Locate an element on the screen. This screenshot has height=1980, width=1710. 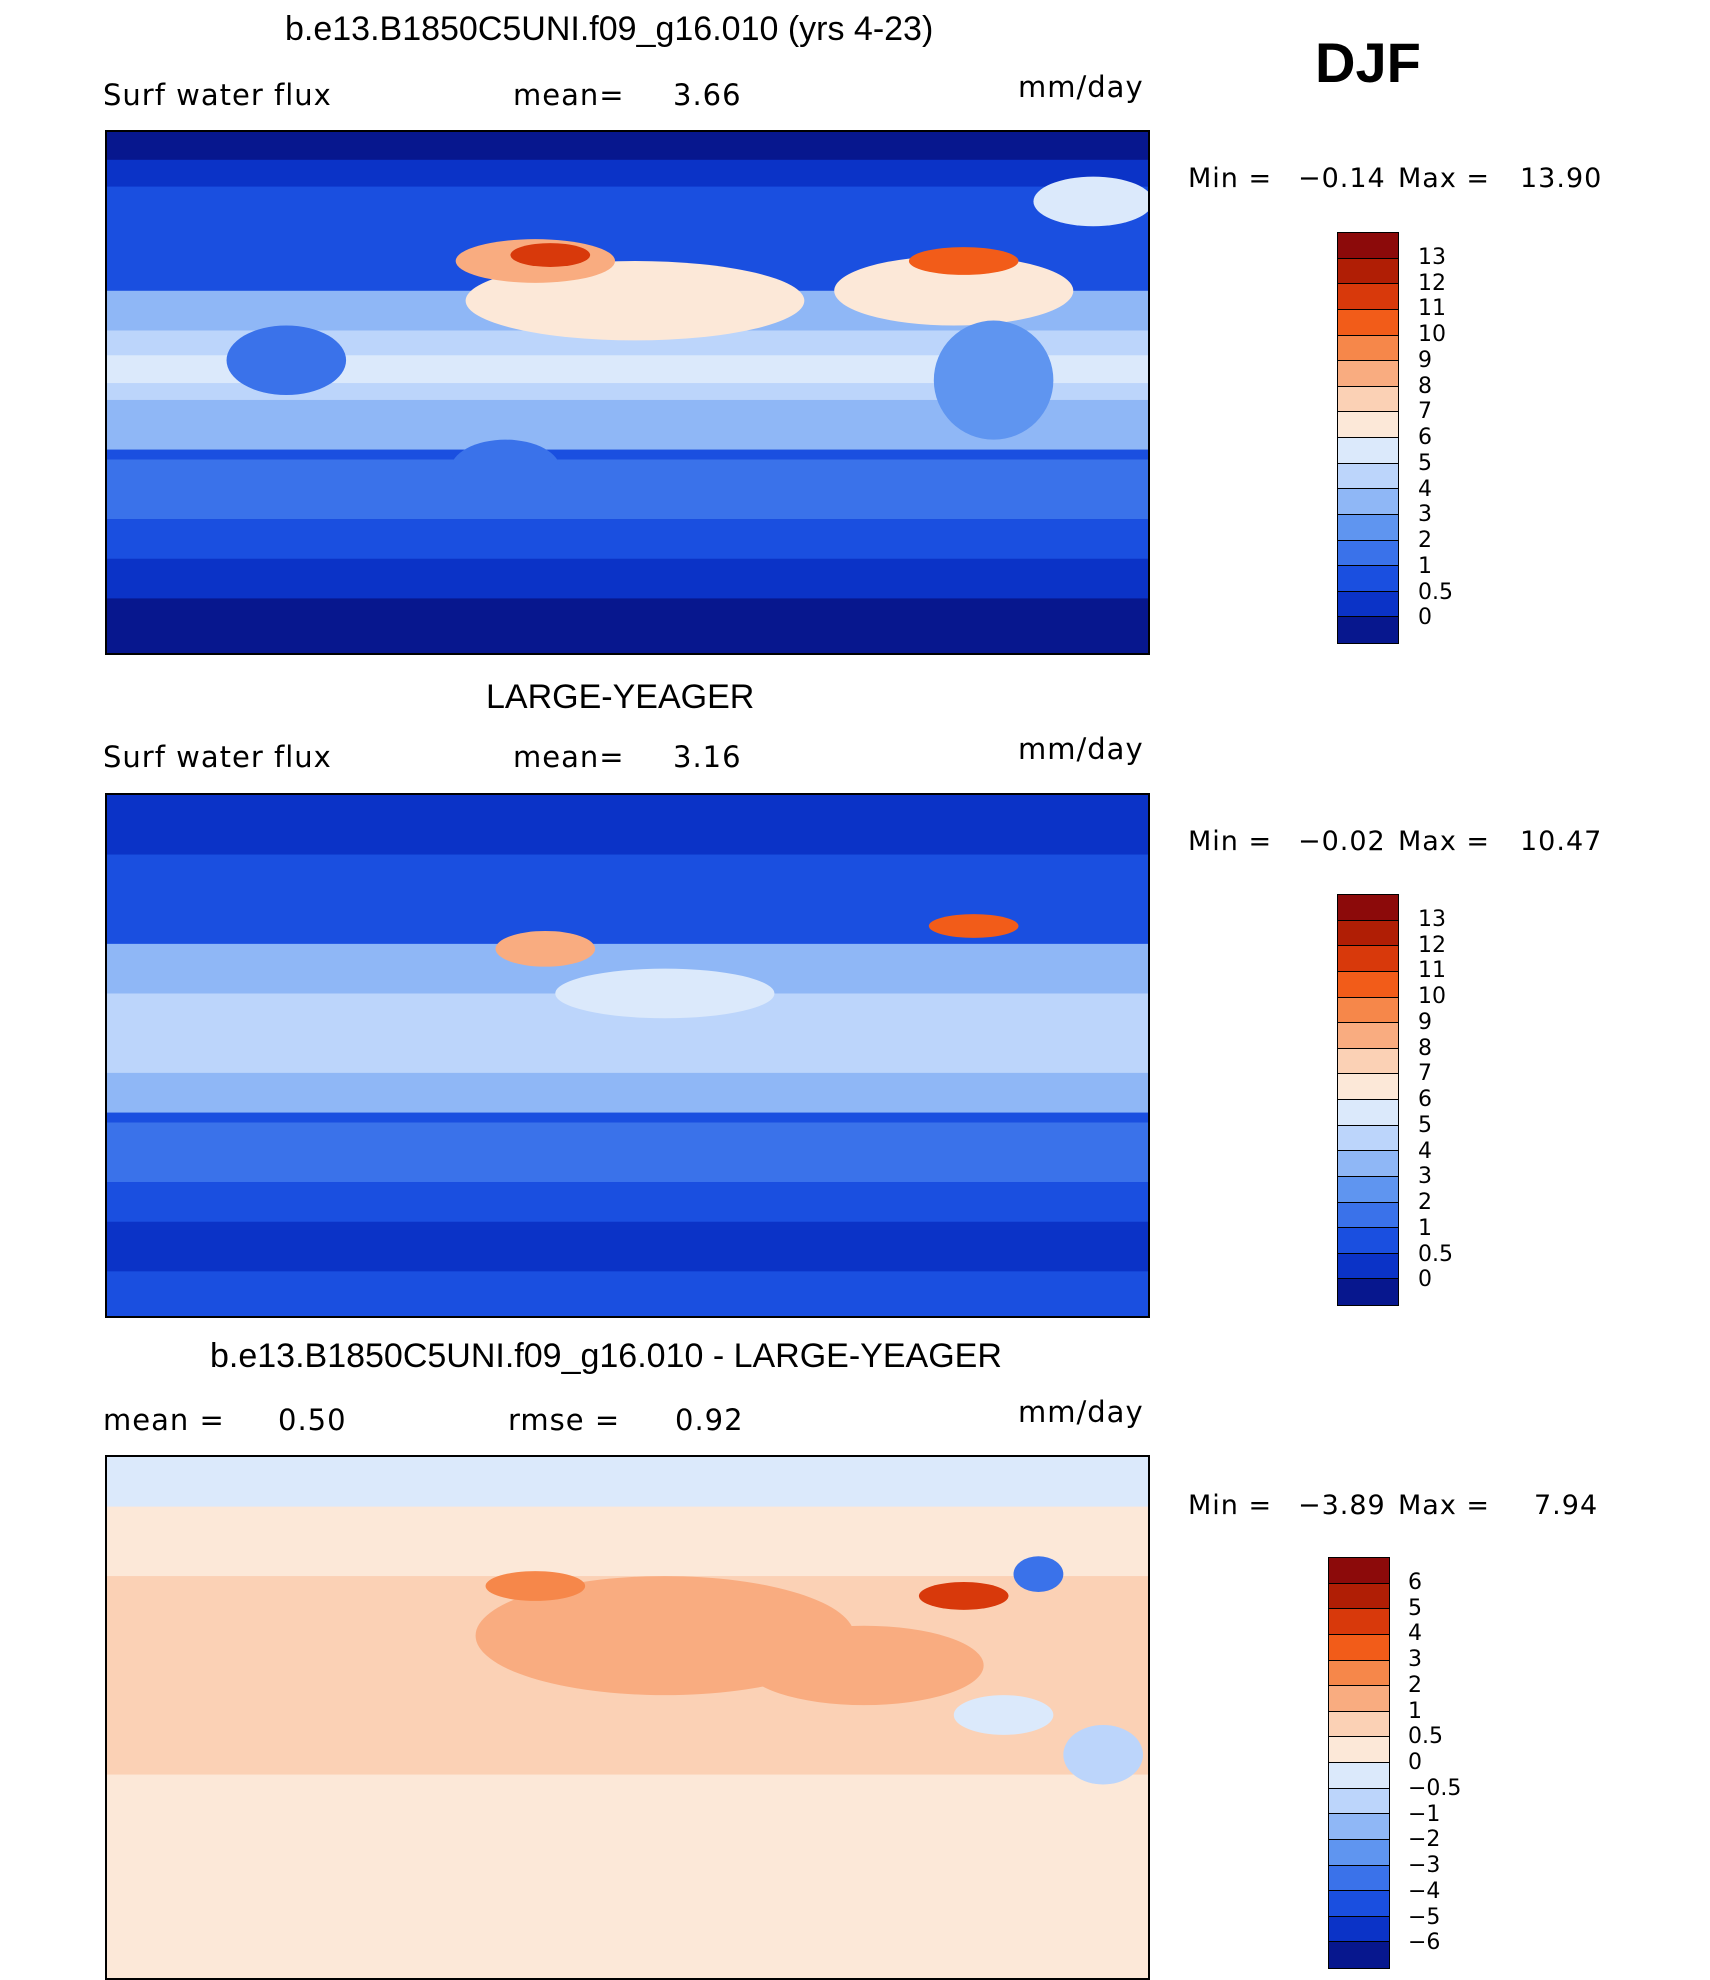
colorbar-tick-label: −3 is located at coordinates (1424, 1865).